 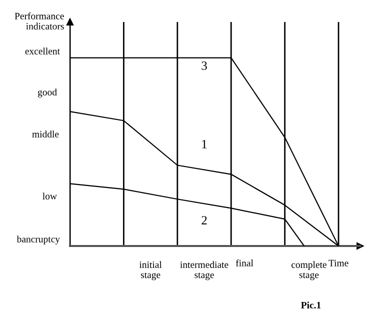 What do you see at coordinates (39, 21) in the screenshot?
I see `y-axis-title: Performance indicators` at bounding box center [39, 21].